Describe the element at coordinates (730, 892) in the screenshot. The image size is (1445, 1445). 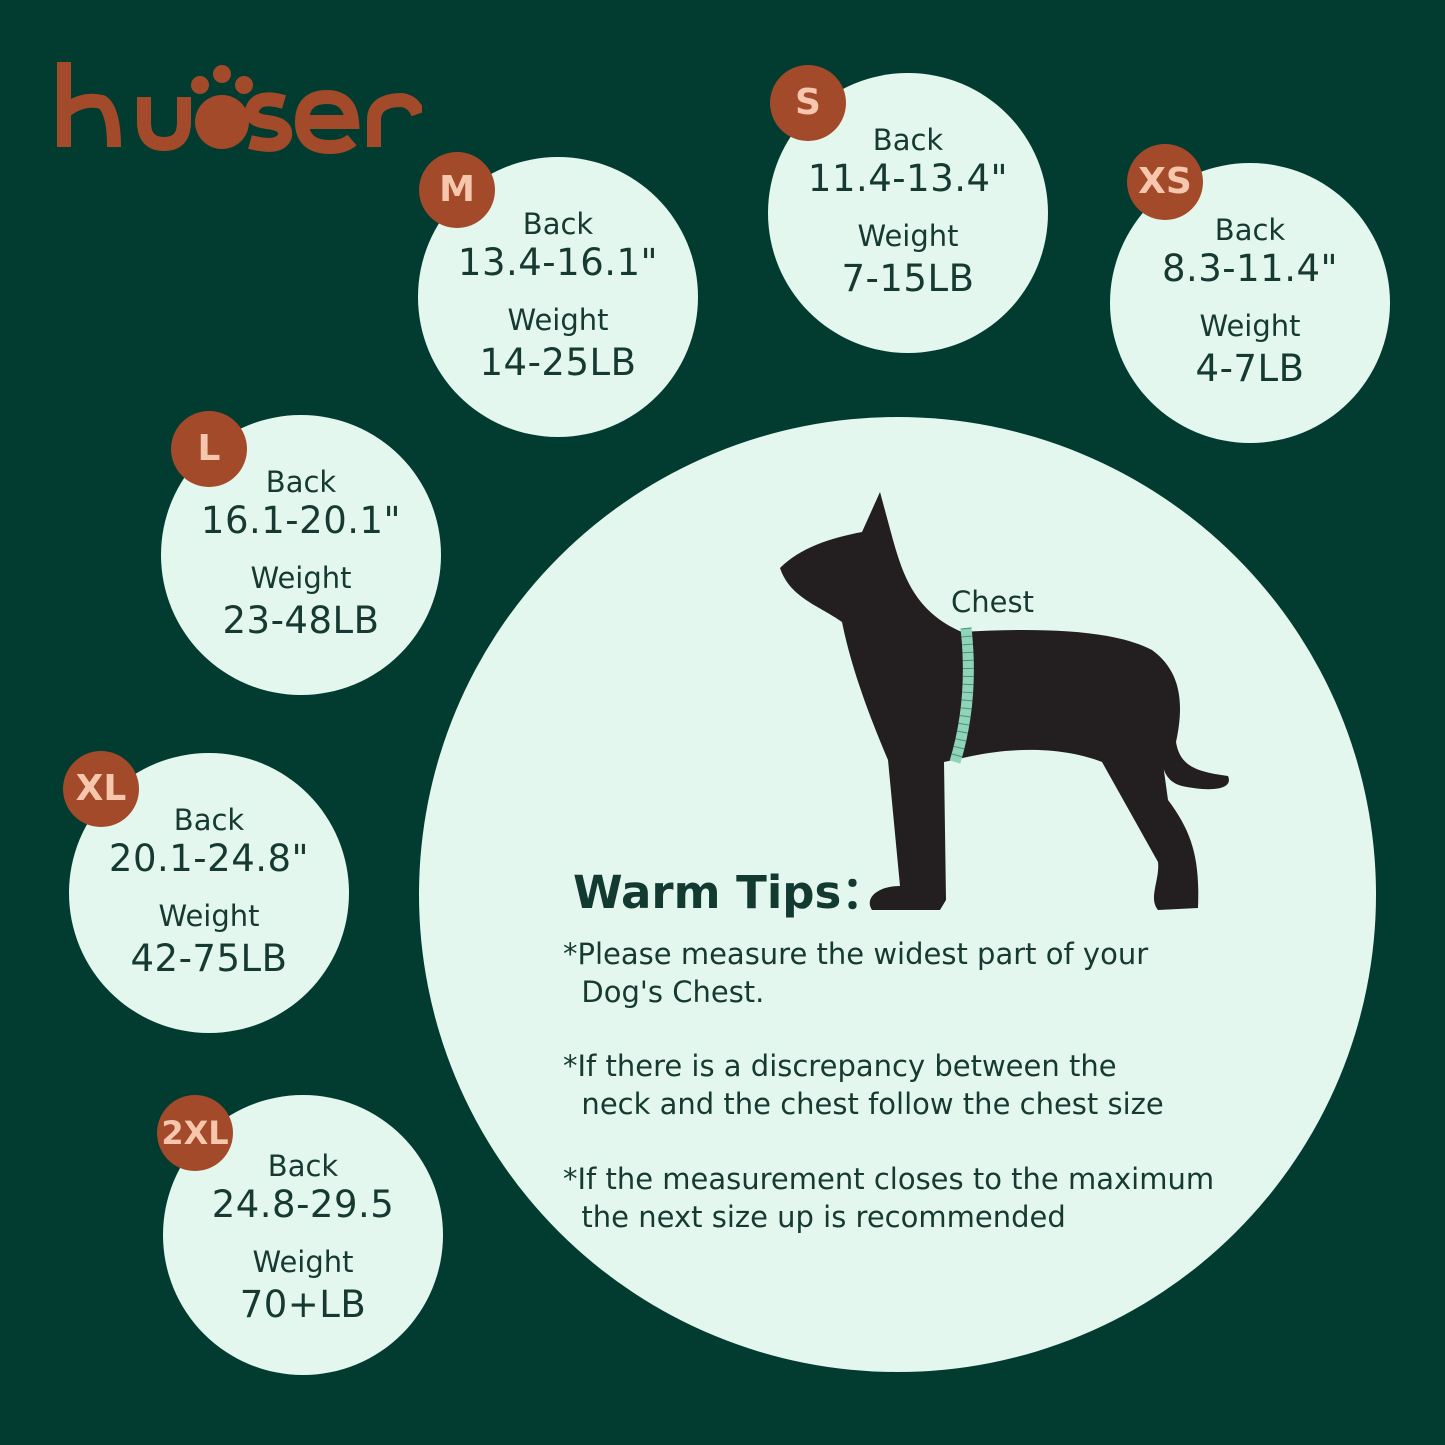
I see `warm-tips-title: Warm Tips：` at that location.